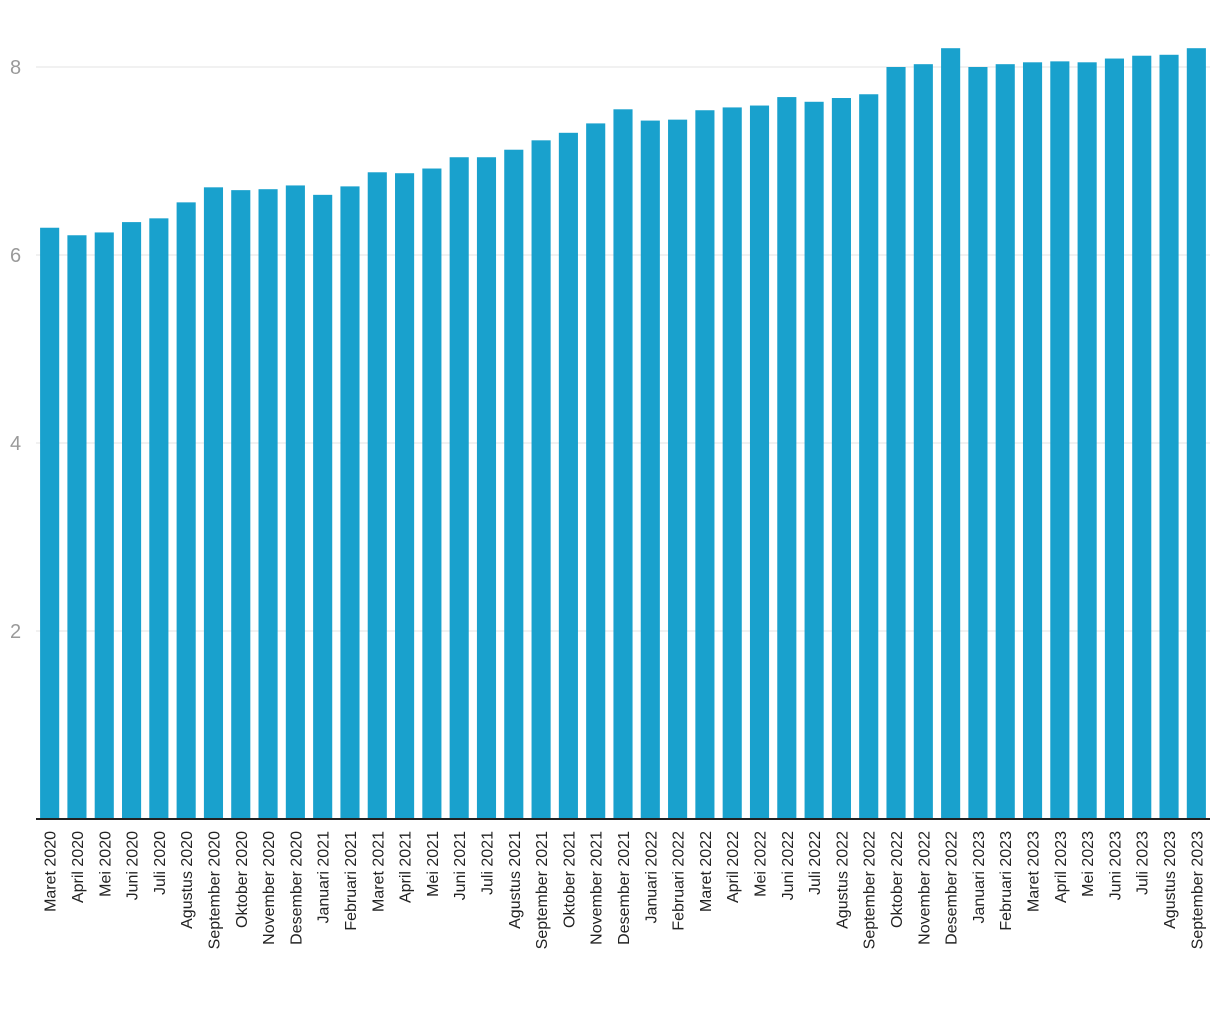  Describe the element at coordinates (1115, 865) in the screenshot. I see `x-tick-label: Juni 2023` at that location.